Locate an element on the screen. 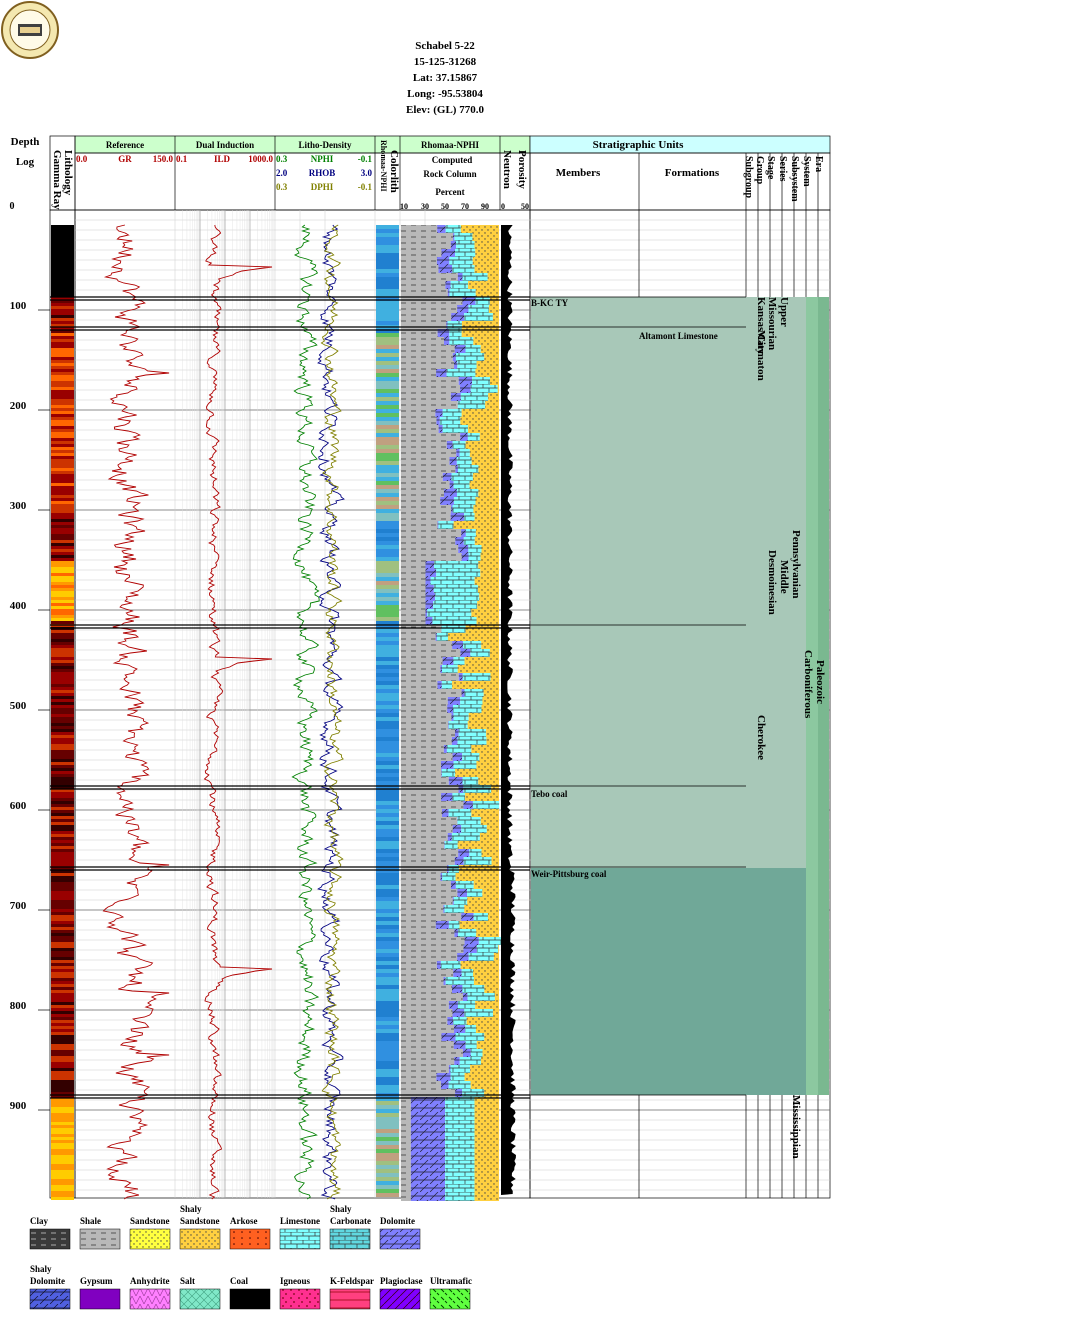 The height and width of the screenshot is (1324, 1080). depth-title: Depth is located at coordinates (25, 142).